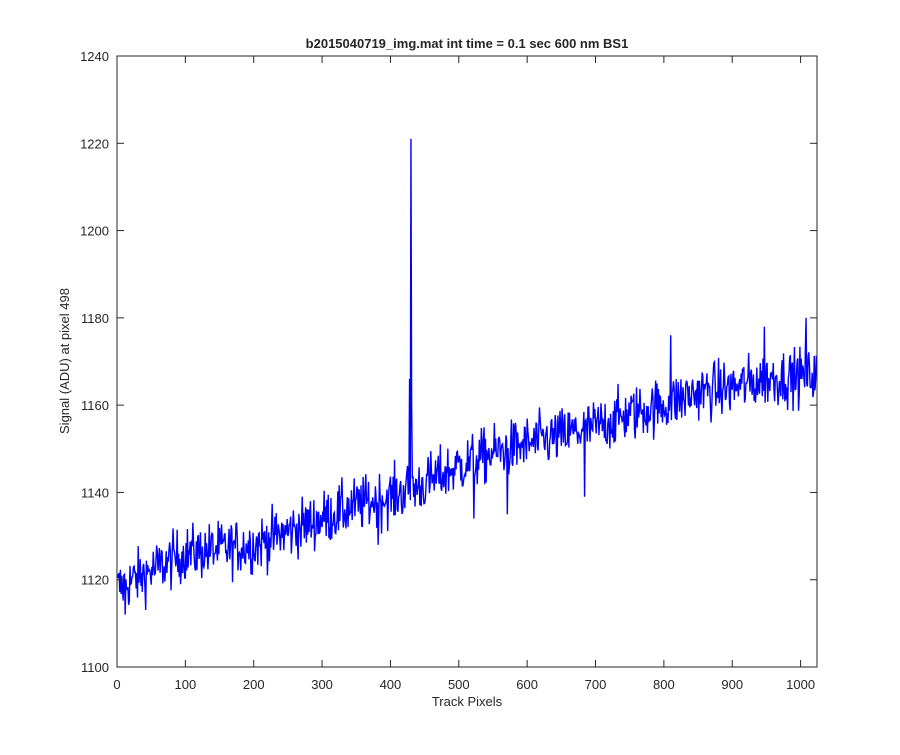 The width and height of the screenshot is (900, 755). What do you see at coordinates (322, 684) in the screenshot?
I see `x-tick-label: 300` at bounding box center [322, 684].